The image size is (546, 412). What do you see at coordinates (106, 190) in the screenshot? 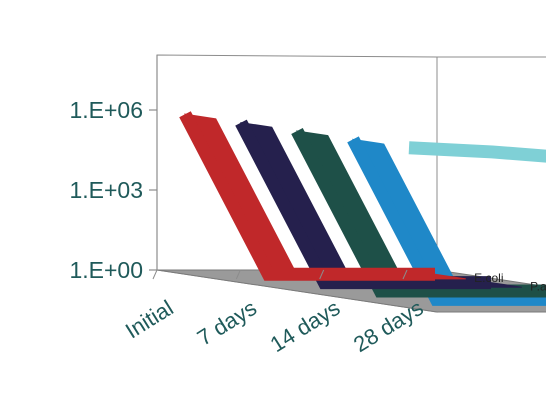
I see `y-tick-label: 1.E+03` at bounding box center [106, 190].